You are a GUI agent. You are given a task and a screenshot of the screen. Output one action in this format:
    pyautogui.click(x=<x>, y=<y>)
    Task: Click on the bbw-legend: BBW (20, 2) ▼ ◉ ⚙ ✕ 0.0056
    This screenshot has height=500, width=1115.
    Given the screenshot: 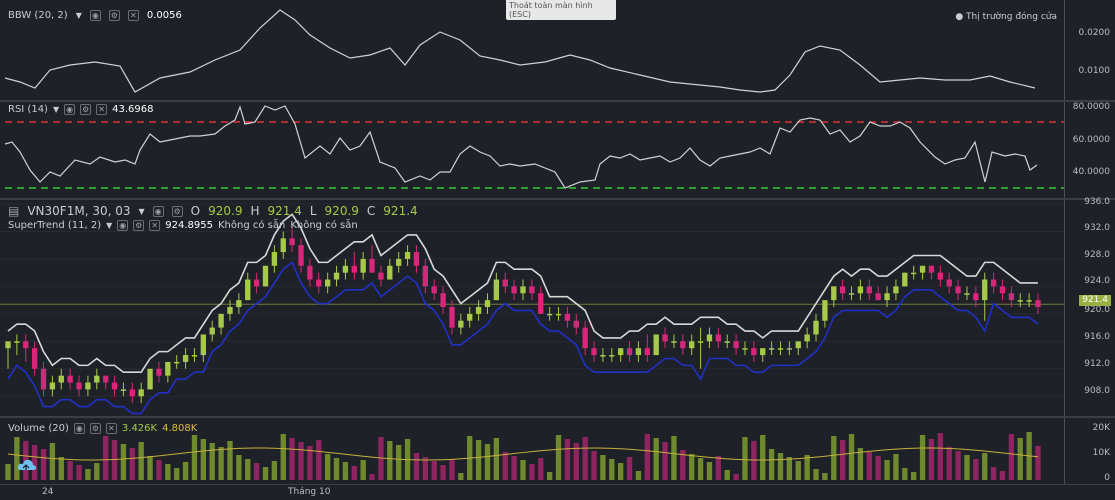 What is the action you would take?
    pyautogui.click(x=96, y=15)
    